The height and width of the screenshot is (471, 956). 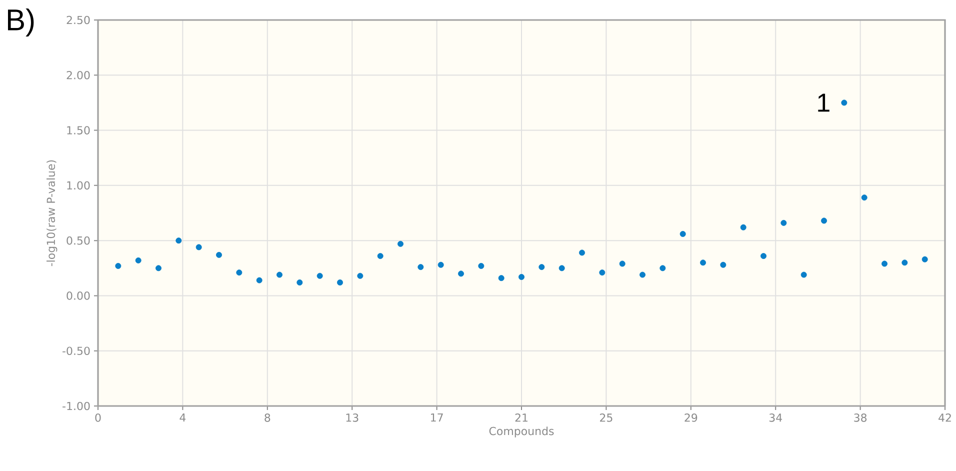 What do you see at coordinates (78, 296) in the screenshot?
I see `y-tick-label: 0.00` at bounding box center [78, 296].